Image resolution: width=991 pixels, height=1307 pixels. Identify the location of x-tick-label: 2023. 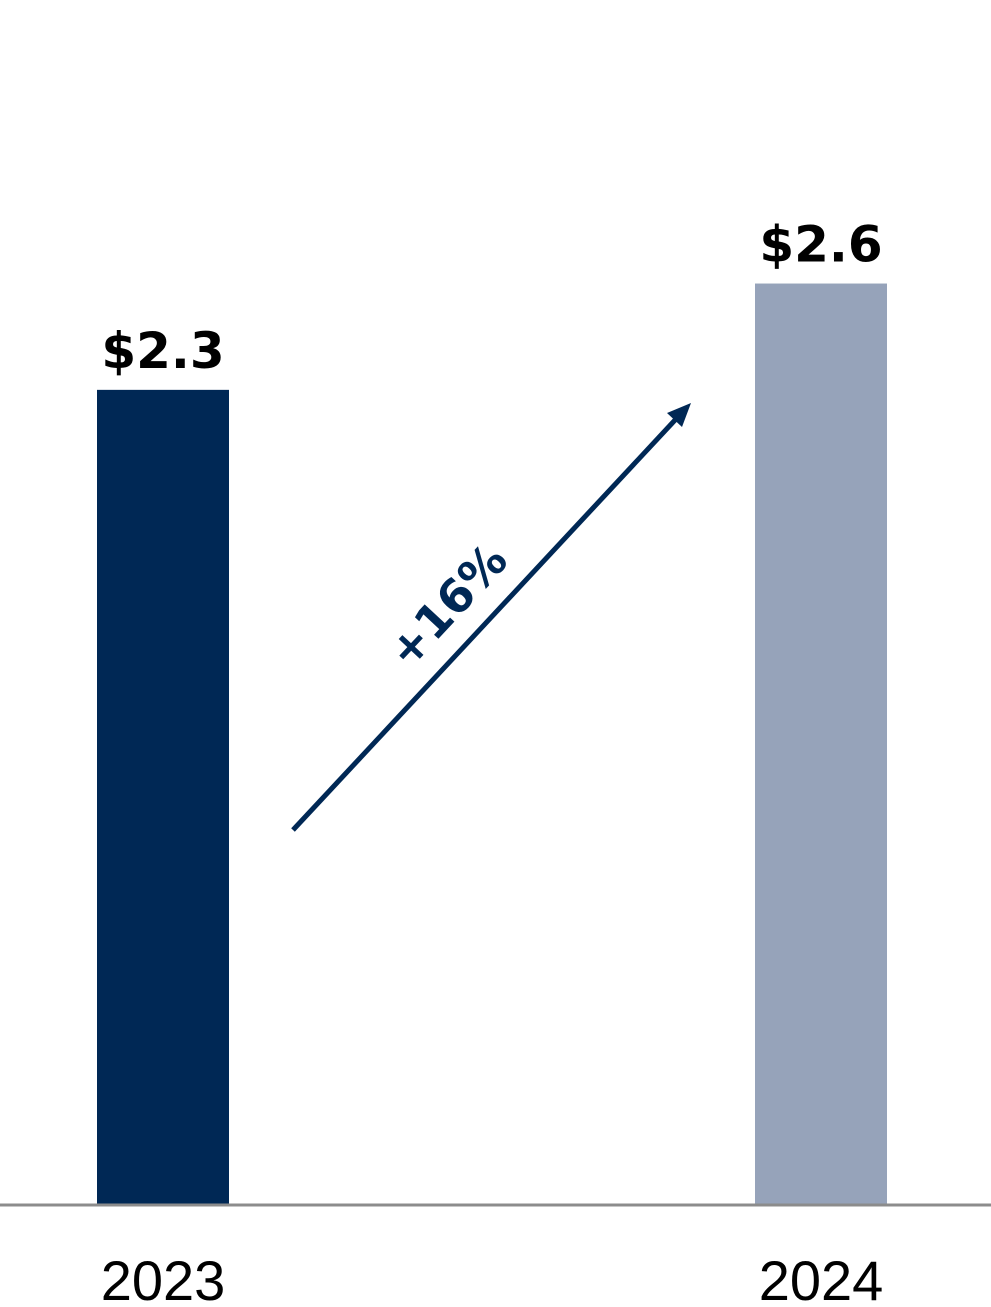
(163, 1278).